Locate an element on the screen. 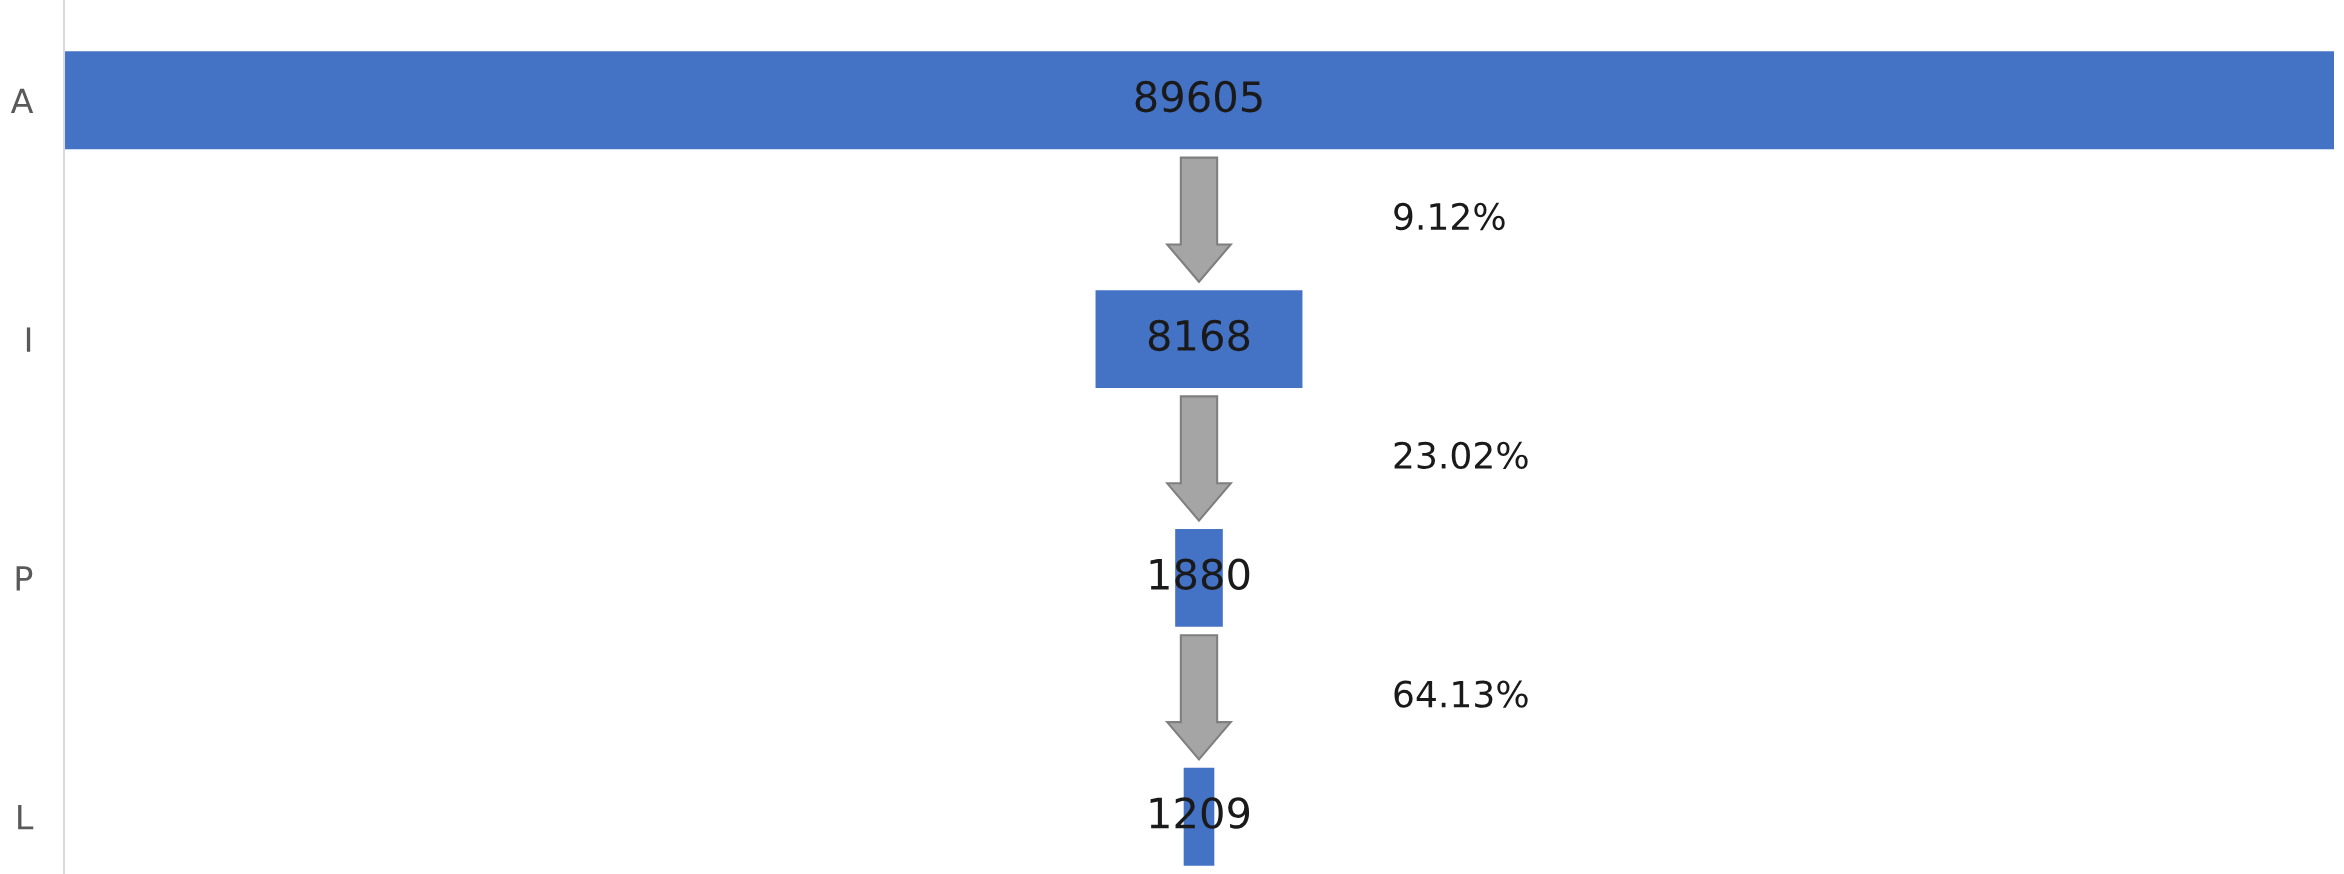 The height and width of the screenshot is (874, 2344). text: 64.13% is located at coordinates (1461, 694).